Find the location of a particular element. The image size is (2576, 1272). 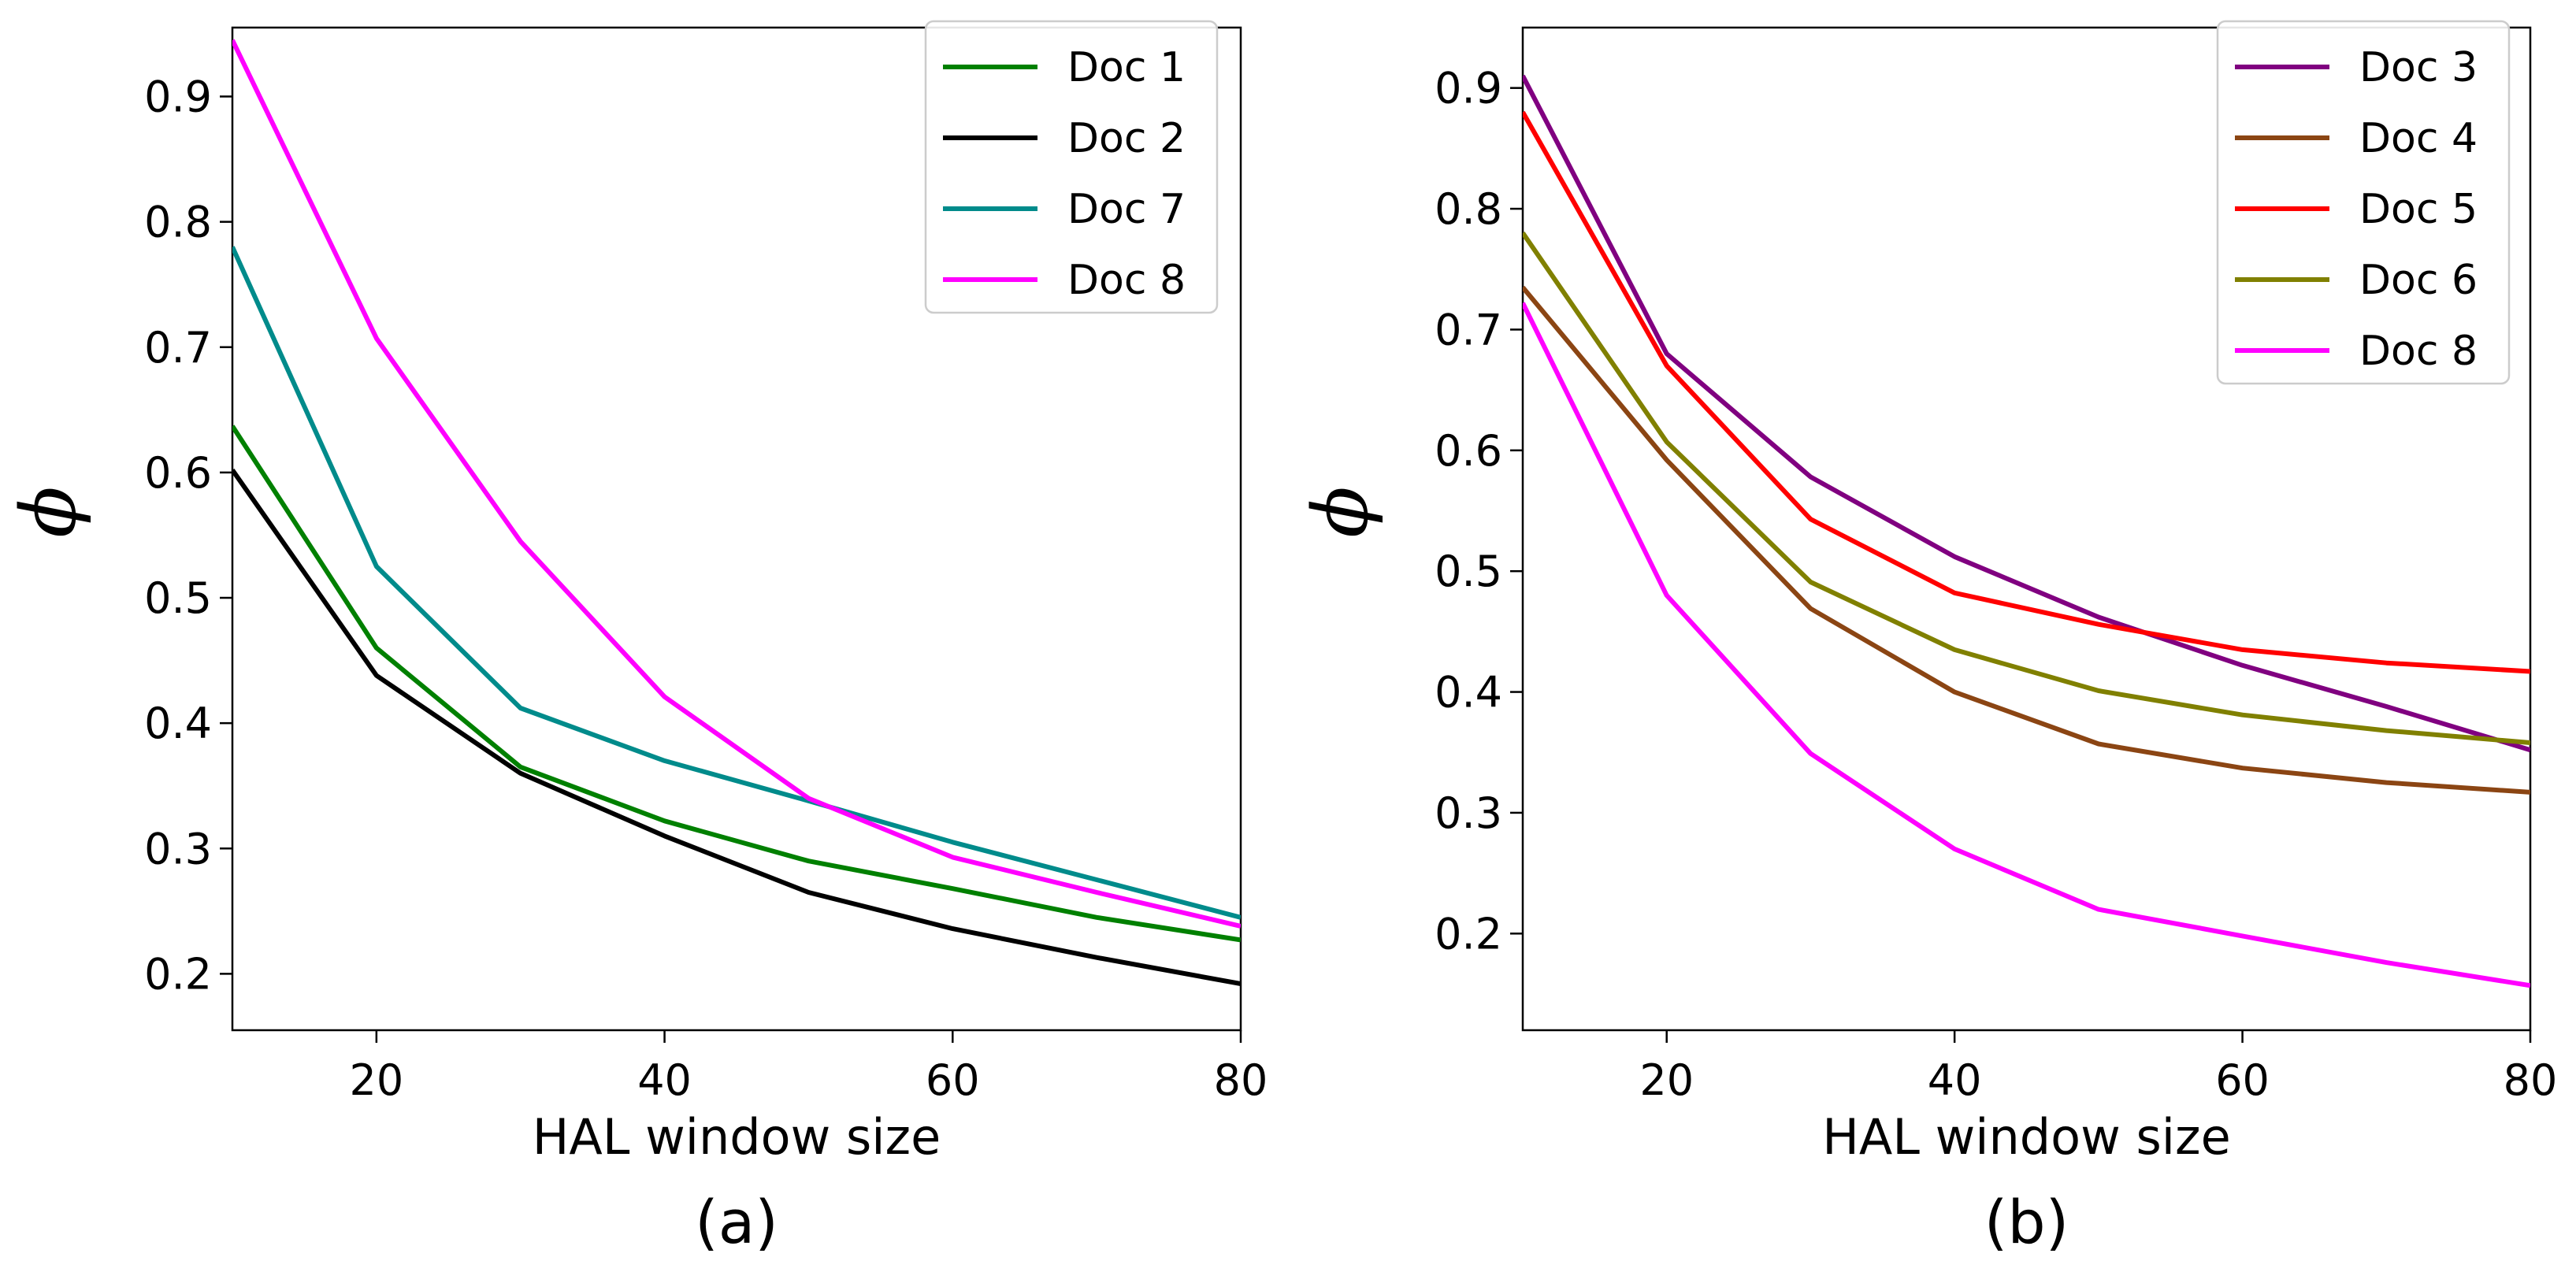

legend-label: Doc 7 is located at coordinates (1126, 209).